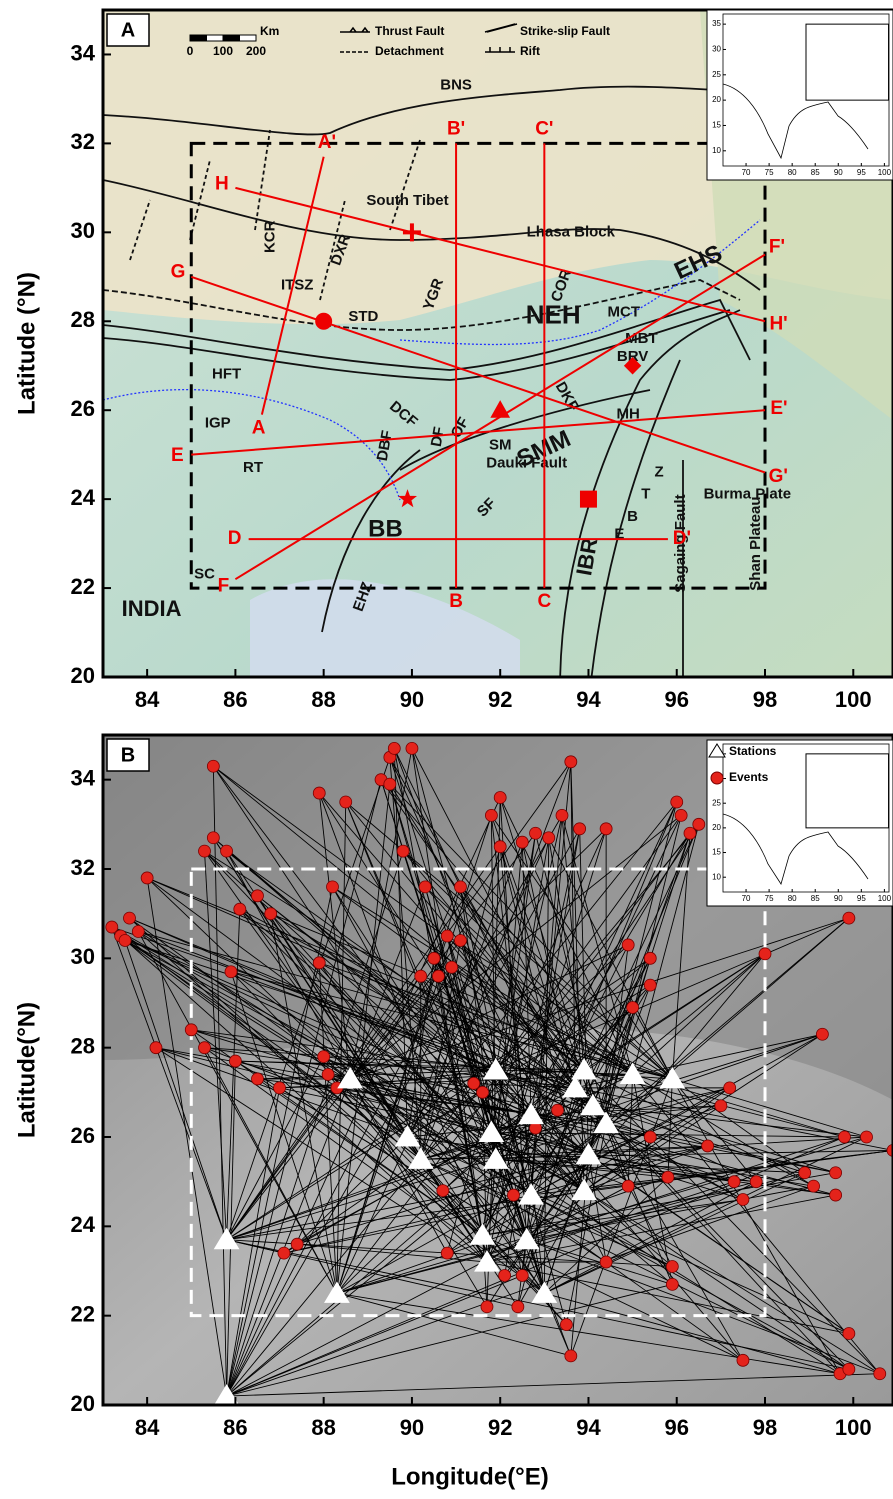 Image resolution: width=893 pixels, height=1499 pixels. What do you see at coordinates (677, 699) in the screenshot?
I see `x-tick-label: 96` at bounding box center [677, 699].